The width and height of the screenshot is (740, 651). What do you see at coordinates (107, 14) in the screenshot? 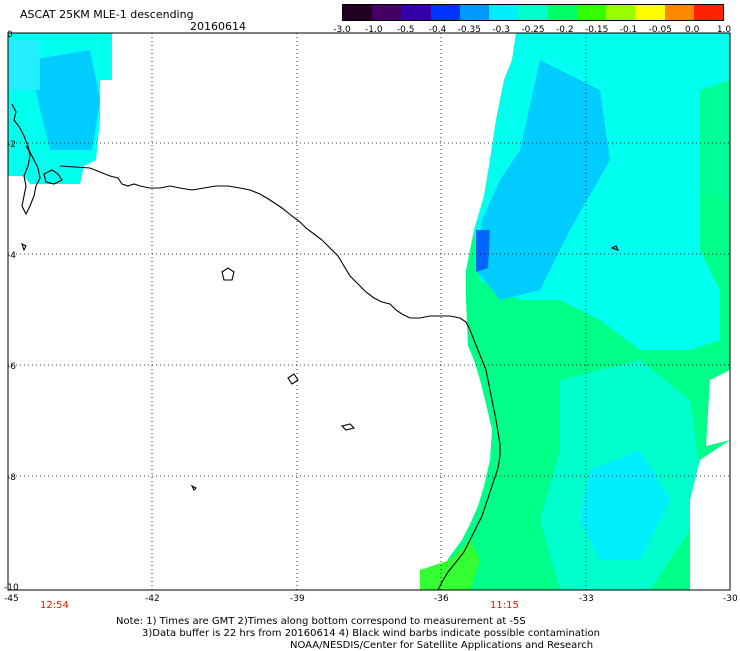
I see `map-title: ASCAT 25KM MLE-1 descending` at bounding box center [107, 14].